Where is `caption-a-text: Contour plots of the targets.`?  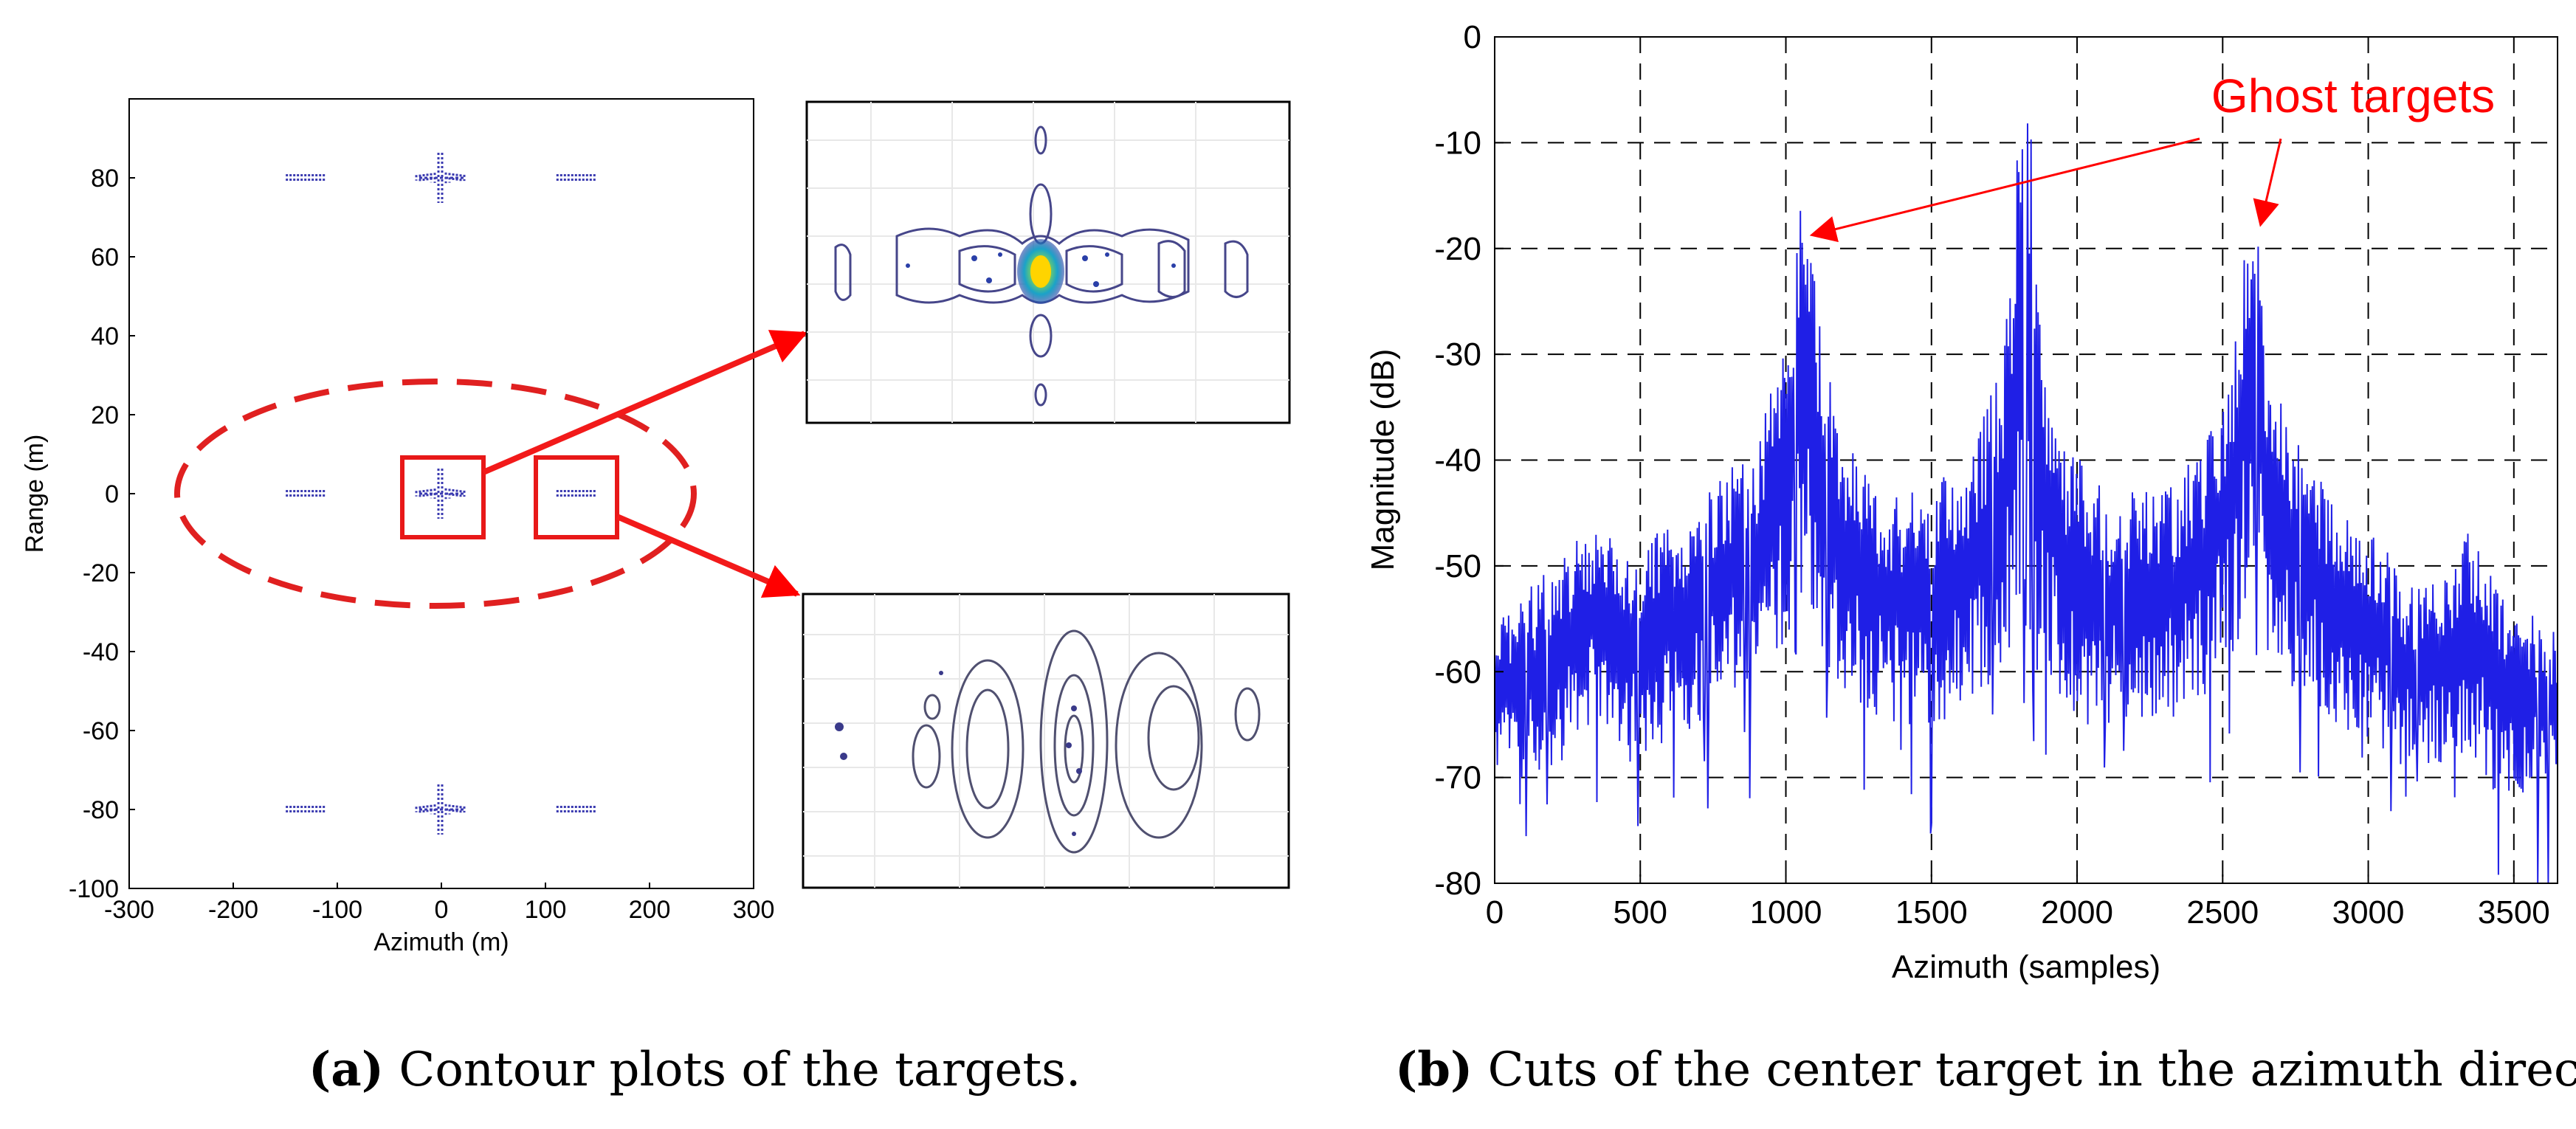 caption-a-text: Contour plots of the targets. is located at coordinates (740, 1070).